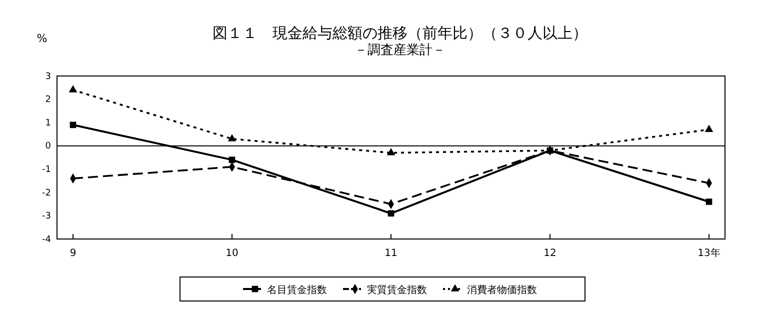 The height and width of the screenshot is (331, 780). I want to click on y-tick-label: 0, so click(48, 147).